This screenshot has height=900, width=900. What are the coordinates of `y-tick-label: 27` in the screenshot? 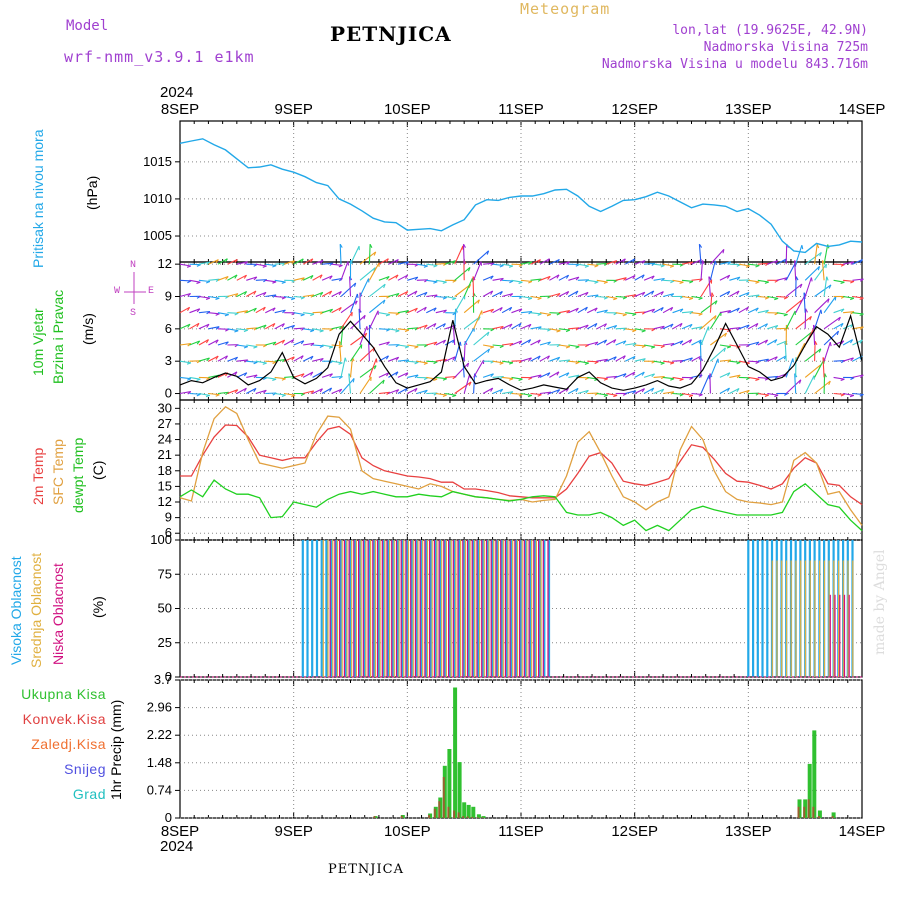 It's located at (165, 423).